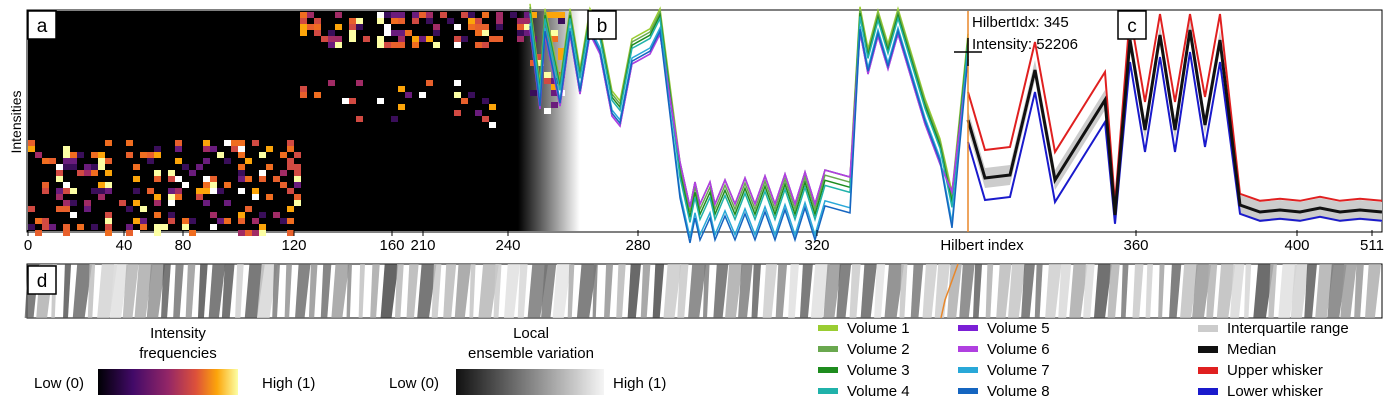 The width and height of the screenshot is (1385, 413). What do you see at coordinates (1018, 370) in the screenshot?
I see `legend-label: Volume 7` at bounding box center [1018, 370].